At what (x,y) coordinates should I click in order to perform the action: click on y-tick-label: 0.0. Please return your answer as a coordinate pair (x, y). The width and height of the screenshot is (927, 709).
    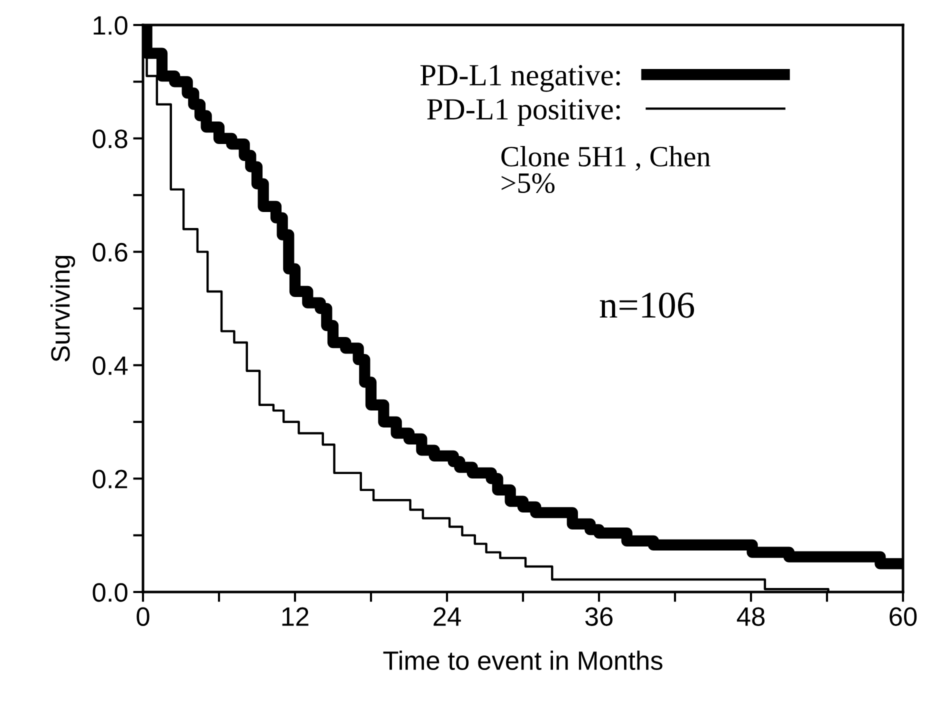
    Looking at the image, I should click on (110, 592).